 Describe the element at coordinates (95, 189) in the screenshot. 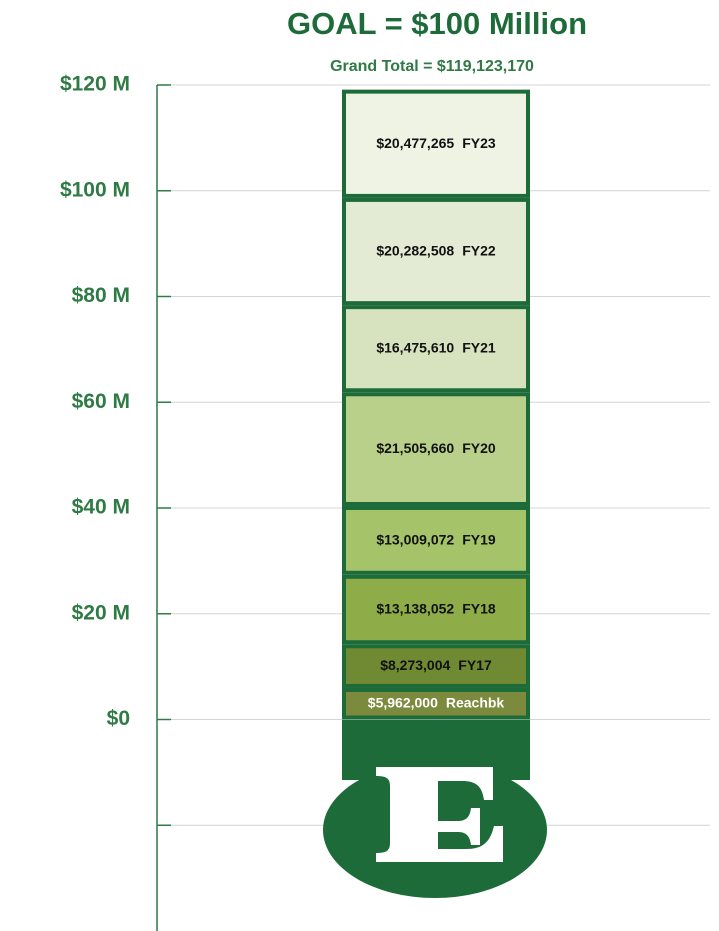

I see `y-tick-label: $100 M` at that location.